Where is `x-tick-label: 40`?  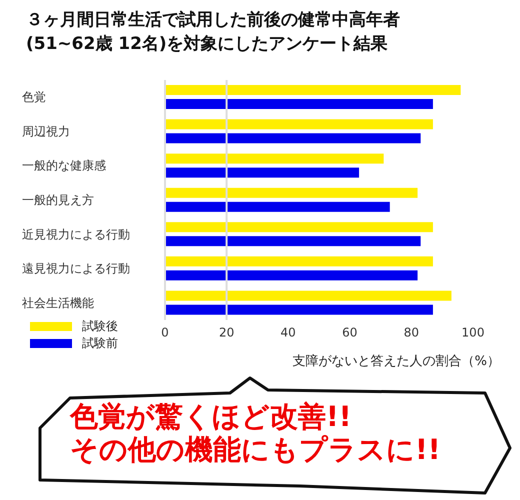
x-tick-label: 40 is located at coordinates (288, 333).